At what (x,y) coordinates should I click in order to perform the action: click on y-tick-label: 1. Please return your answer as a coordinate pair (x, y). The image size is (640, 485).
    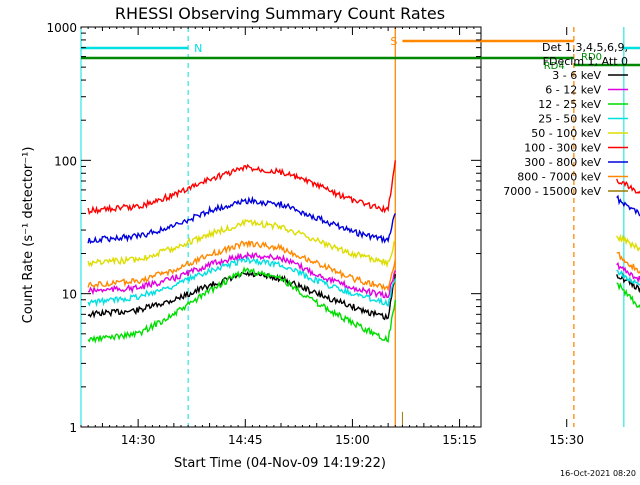
    Looking at the image, I should click on (73, 428).